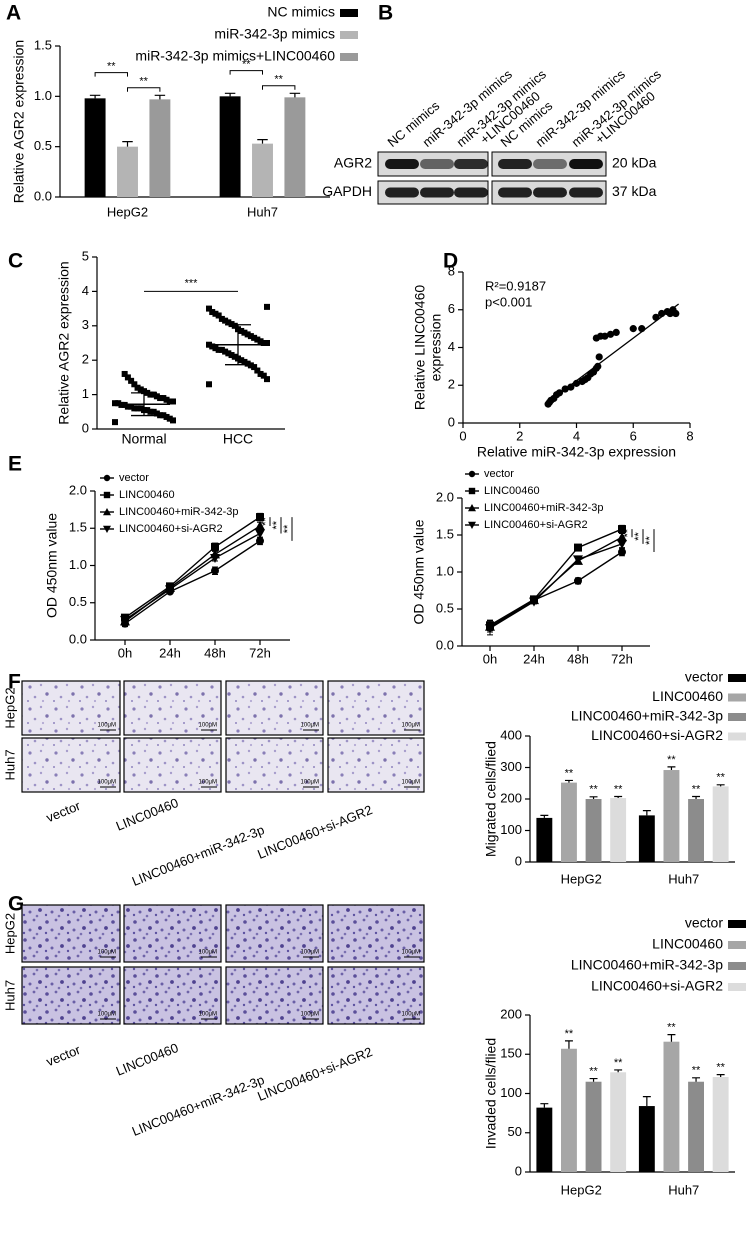  What do you see at coordinates (612, 354) in the screenshot?
I see `fit-line` at bounding box center [612, 354].